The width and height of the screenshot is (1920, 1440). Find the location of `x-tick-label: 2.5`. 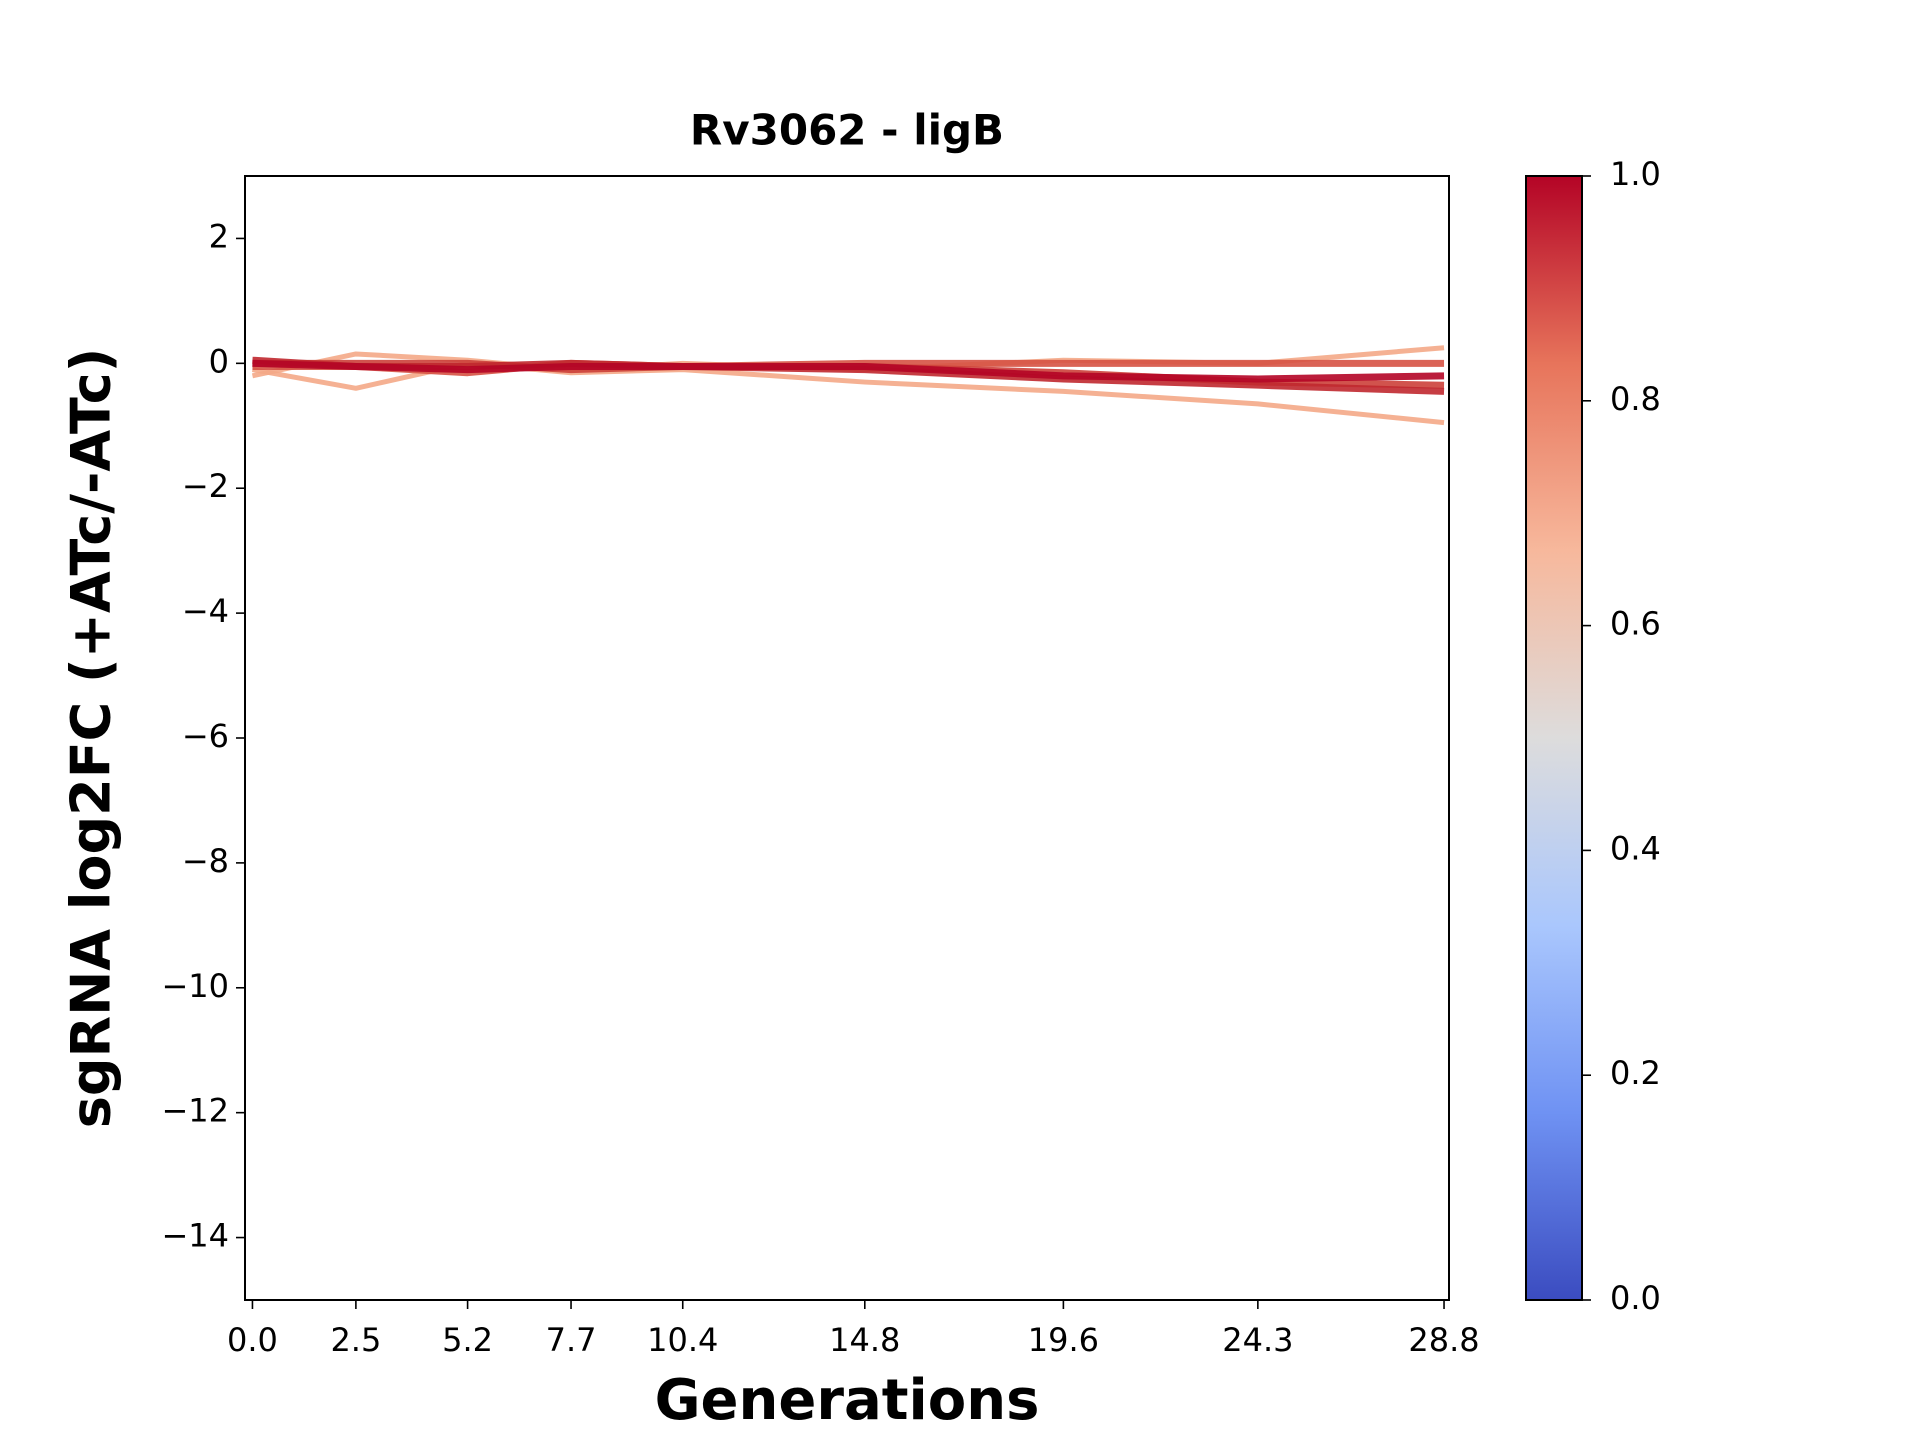

x-tick-label: 2.5 is located at coordinates (355, 1340).